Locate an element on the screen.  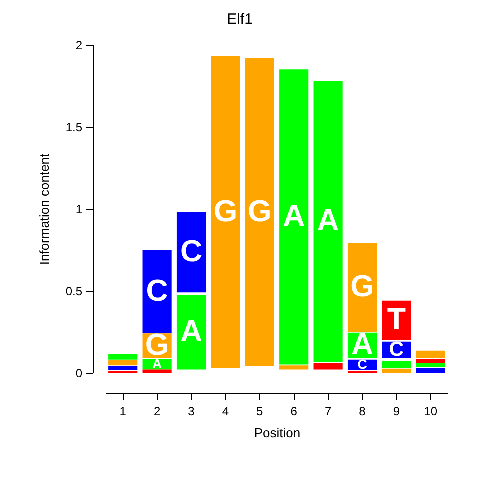
x-tick-label: 9 is located at coordinates (396, 411).